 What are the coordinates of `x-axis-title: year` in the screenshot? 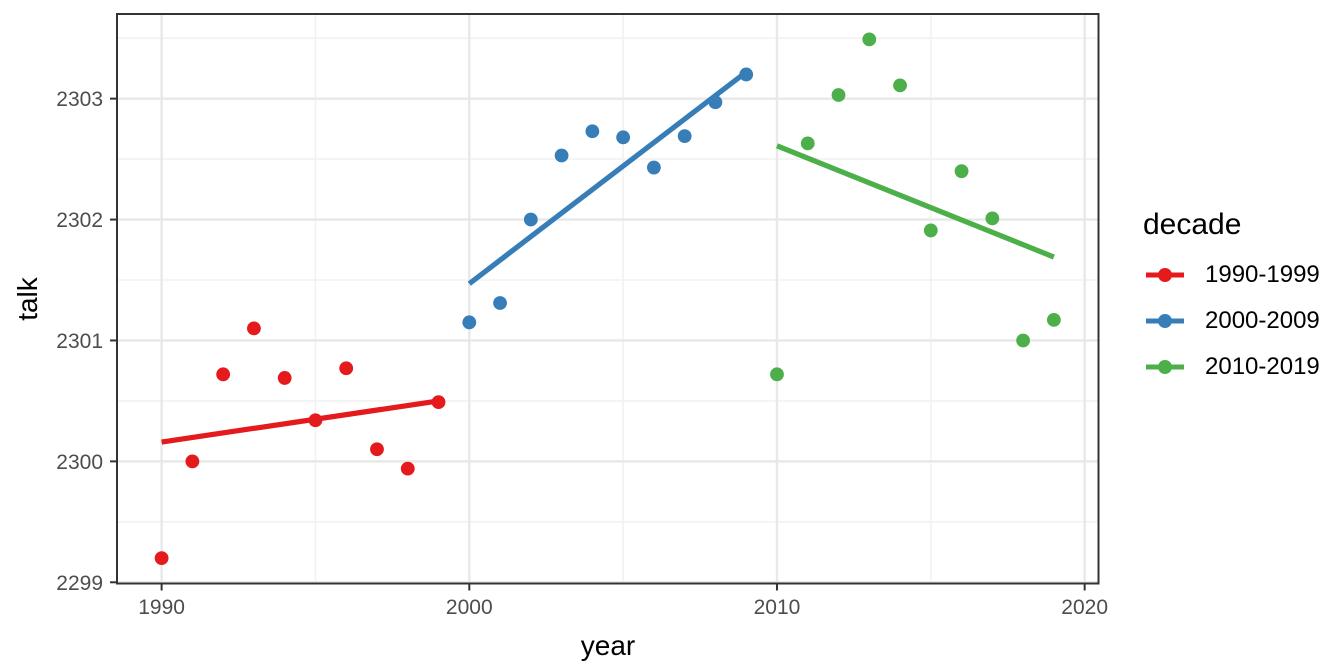 It's located at (608, 645).